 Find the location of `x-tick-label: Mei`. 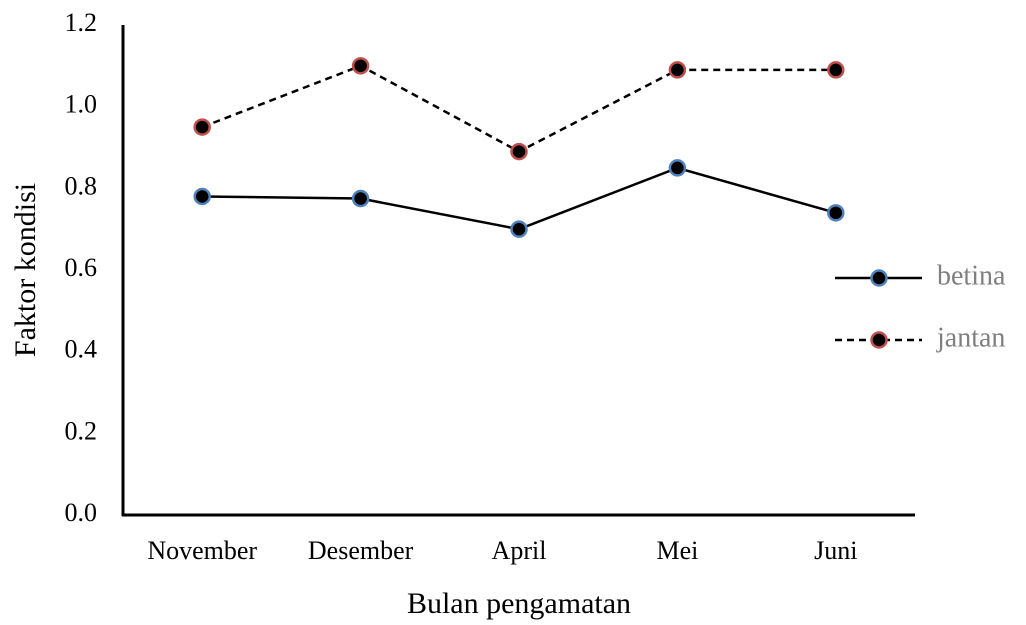

x-tick-label: Mei is located at coordinates (677, 550).